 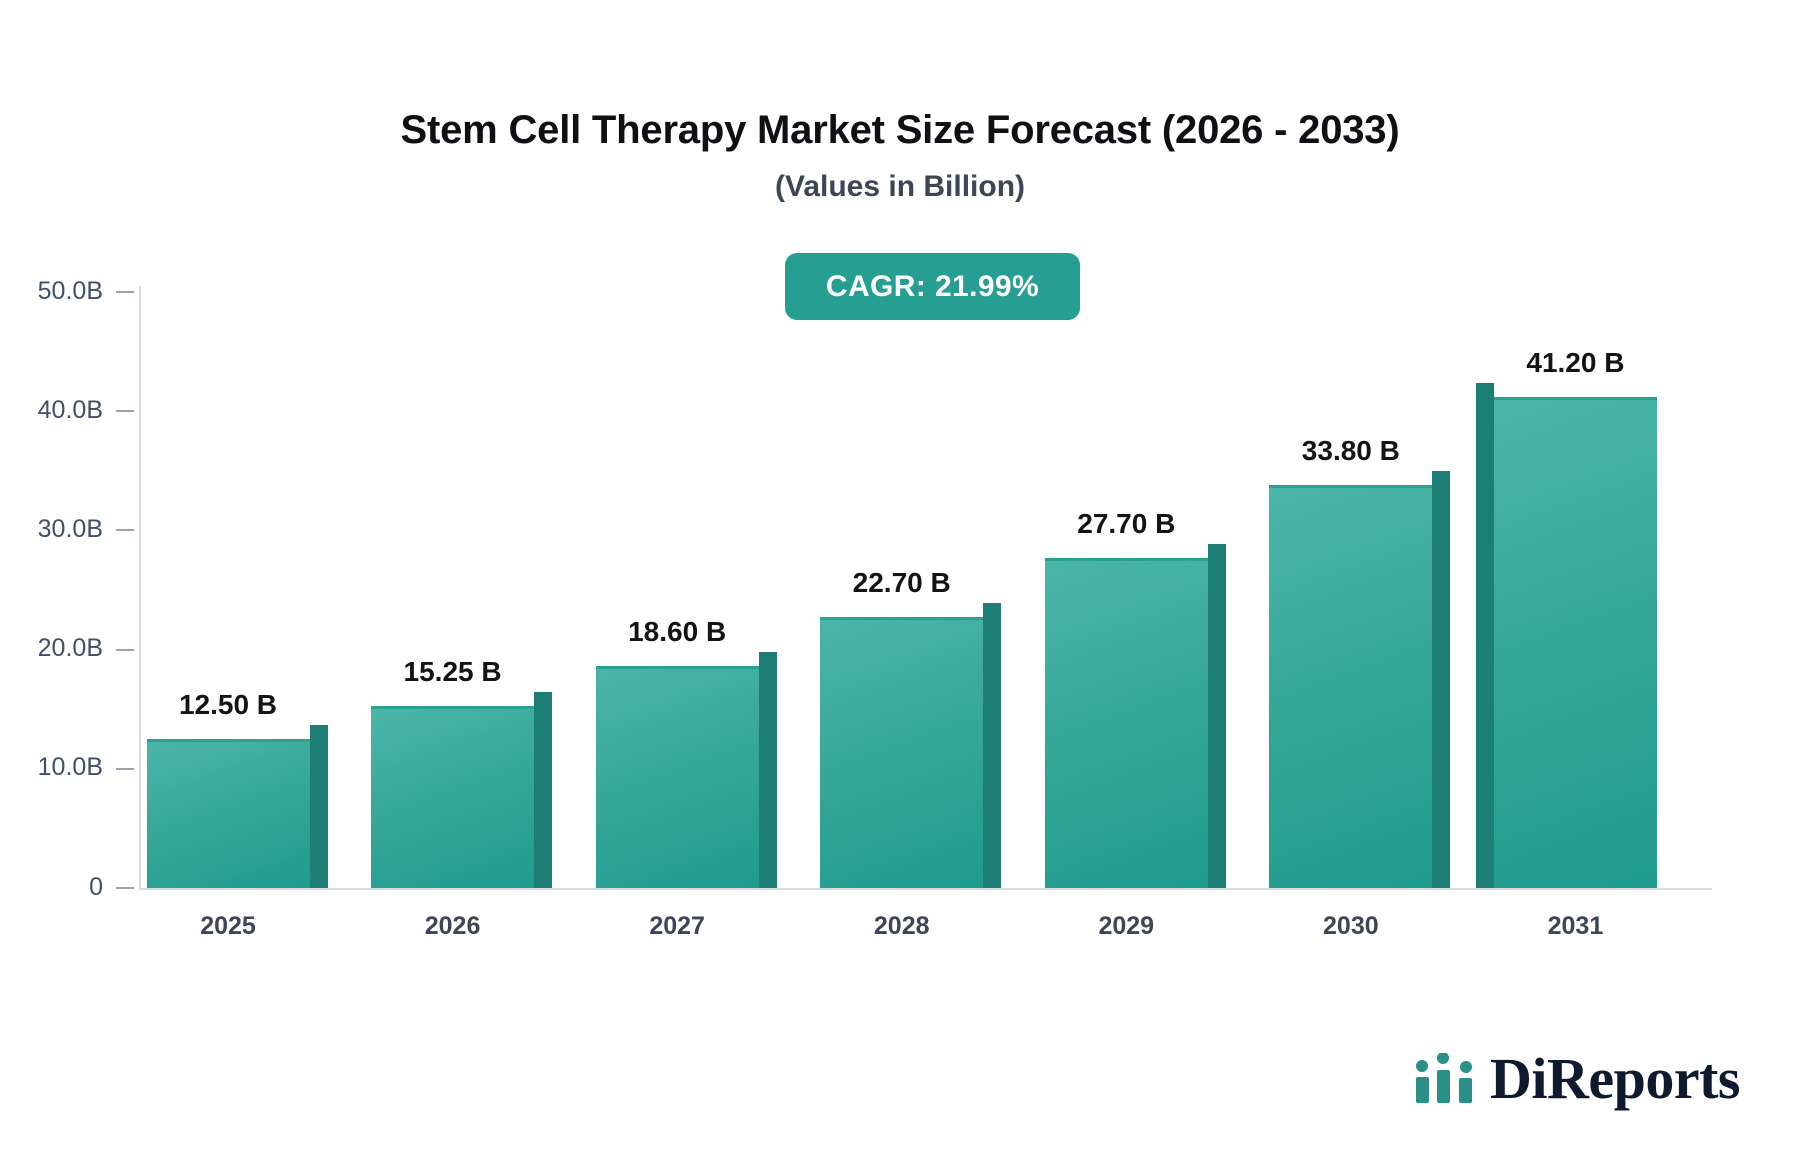 What do you see at coordinates (1351, 926) in the screenshot?
I see `x-tick-label-2030: 2030` at bounding box center [1351, 926].